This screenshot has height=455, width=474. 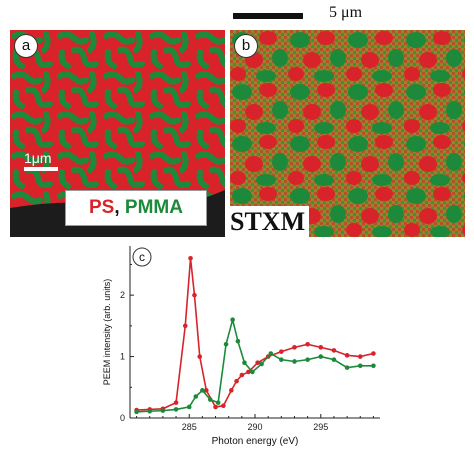 I want to click on x-tick-label: 285, so click(x=189, y=427).